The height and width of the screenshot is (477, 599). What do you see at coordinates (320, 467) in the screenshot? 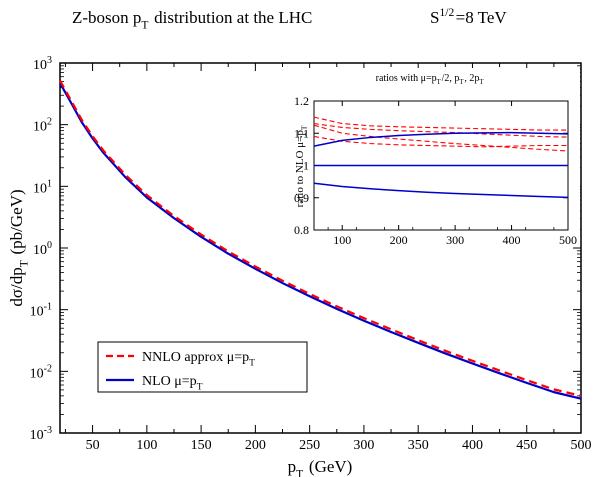
I see `x-axis-label: pT (GeV)` at bounding box center [320, 467].